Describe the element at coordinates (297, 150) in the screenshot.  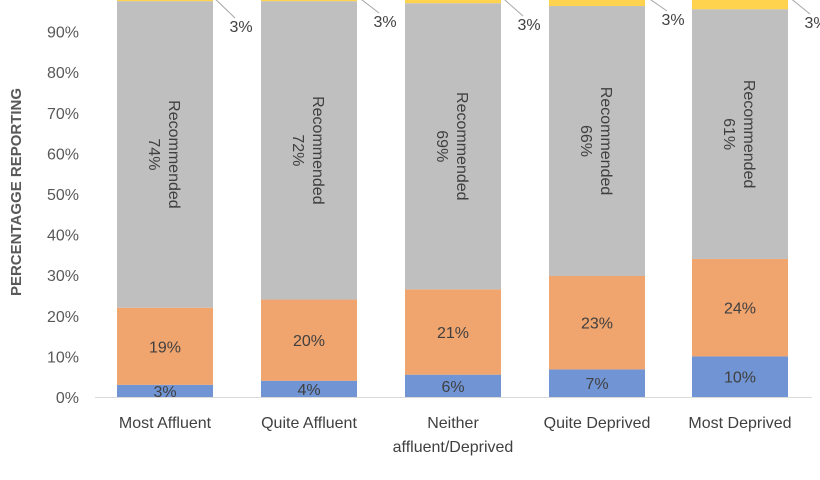
I see `recommended-value: 72%` at that location.